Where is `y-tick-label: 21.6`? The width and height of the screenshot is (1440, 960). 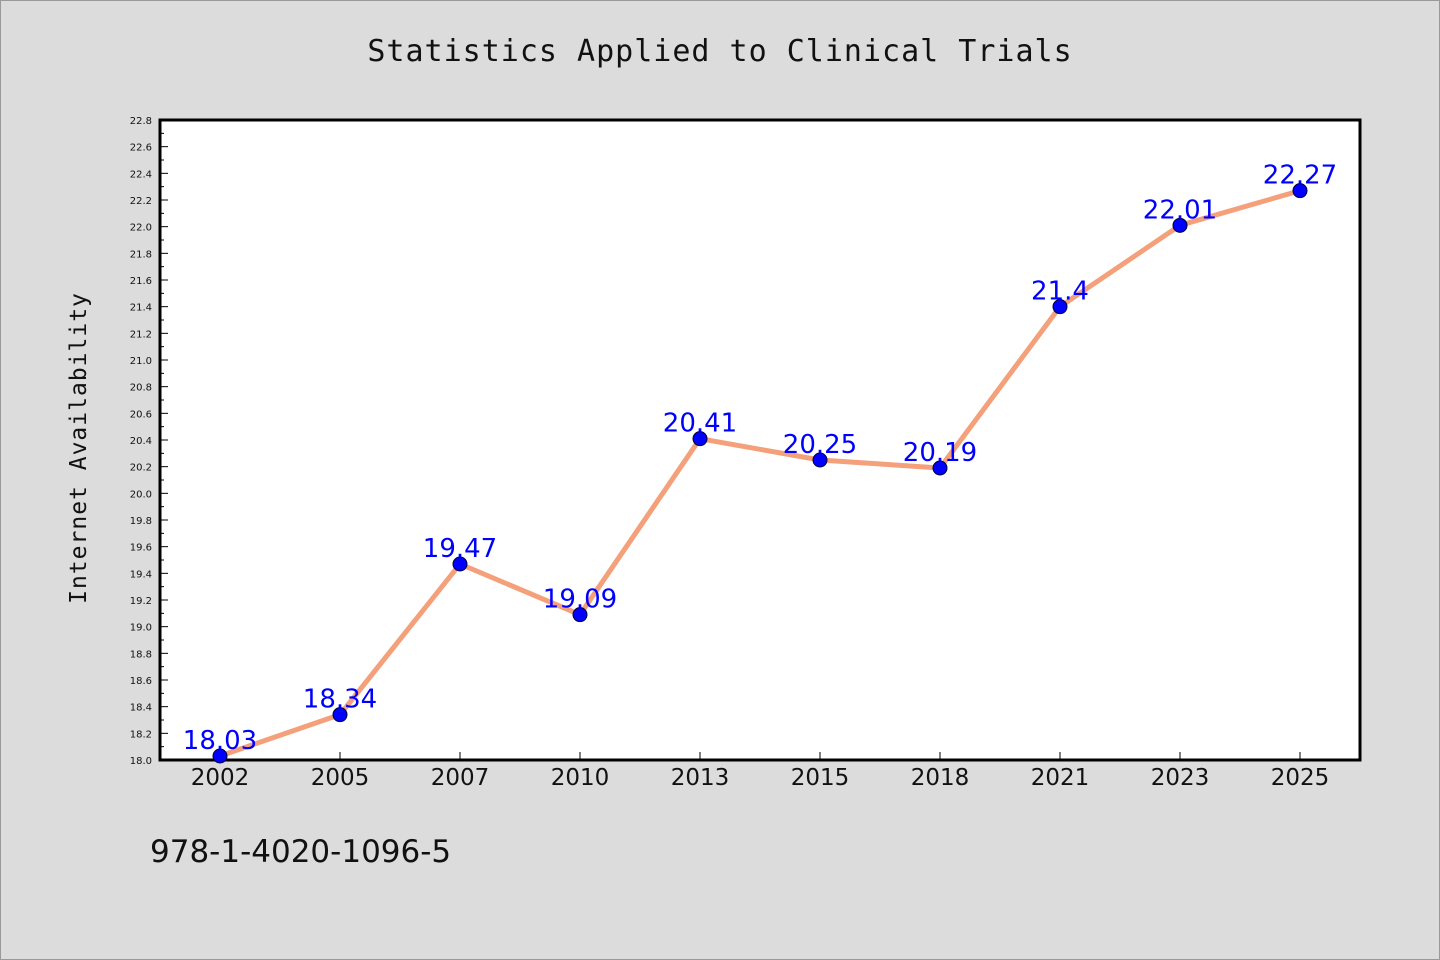 y-tick-label: 21.6 is located at coordinates (141, 281).